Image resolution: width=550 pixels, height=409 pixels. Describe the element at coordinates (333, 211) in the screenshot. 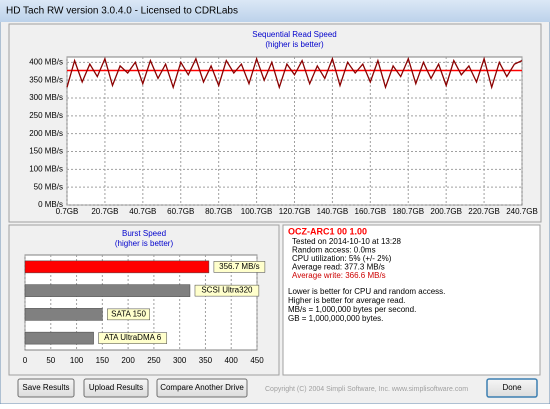

I see `x-tick-label: 140.7GB` at that location.